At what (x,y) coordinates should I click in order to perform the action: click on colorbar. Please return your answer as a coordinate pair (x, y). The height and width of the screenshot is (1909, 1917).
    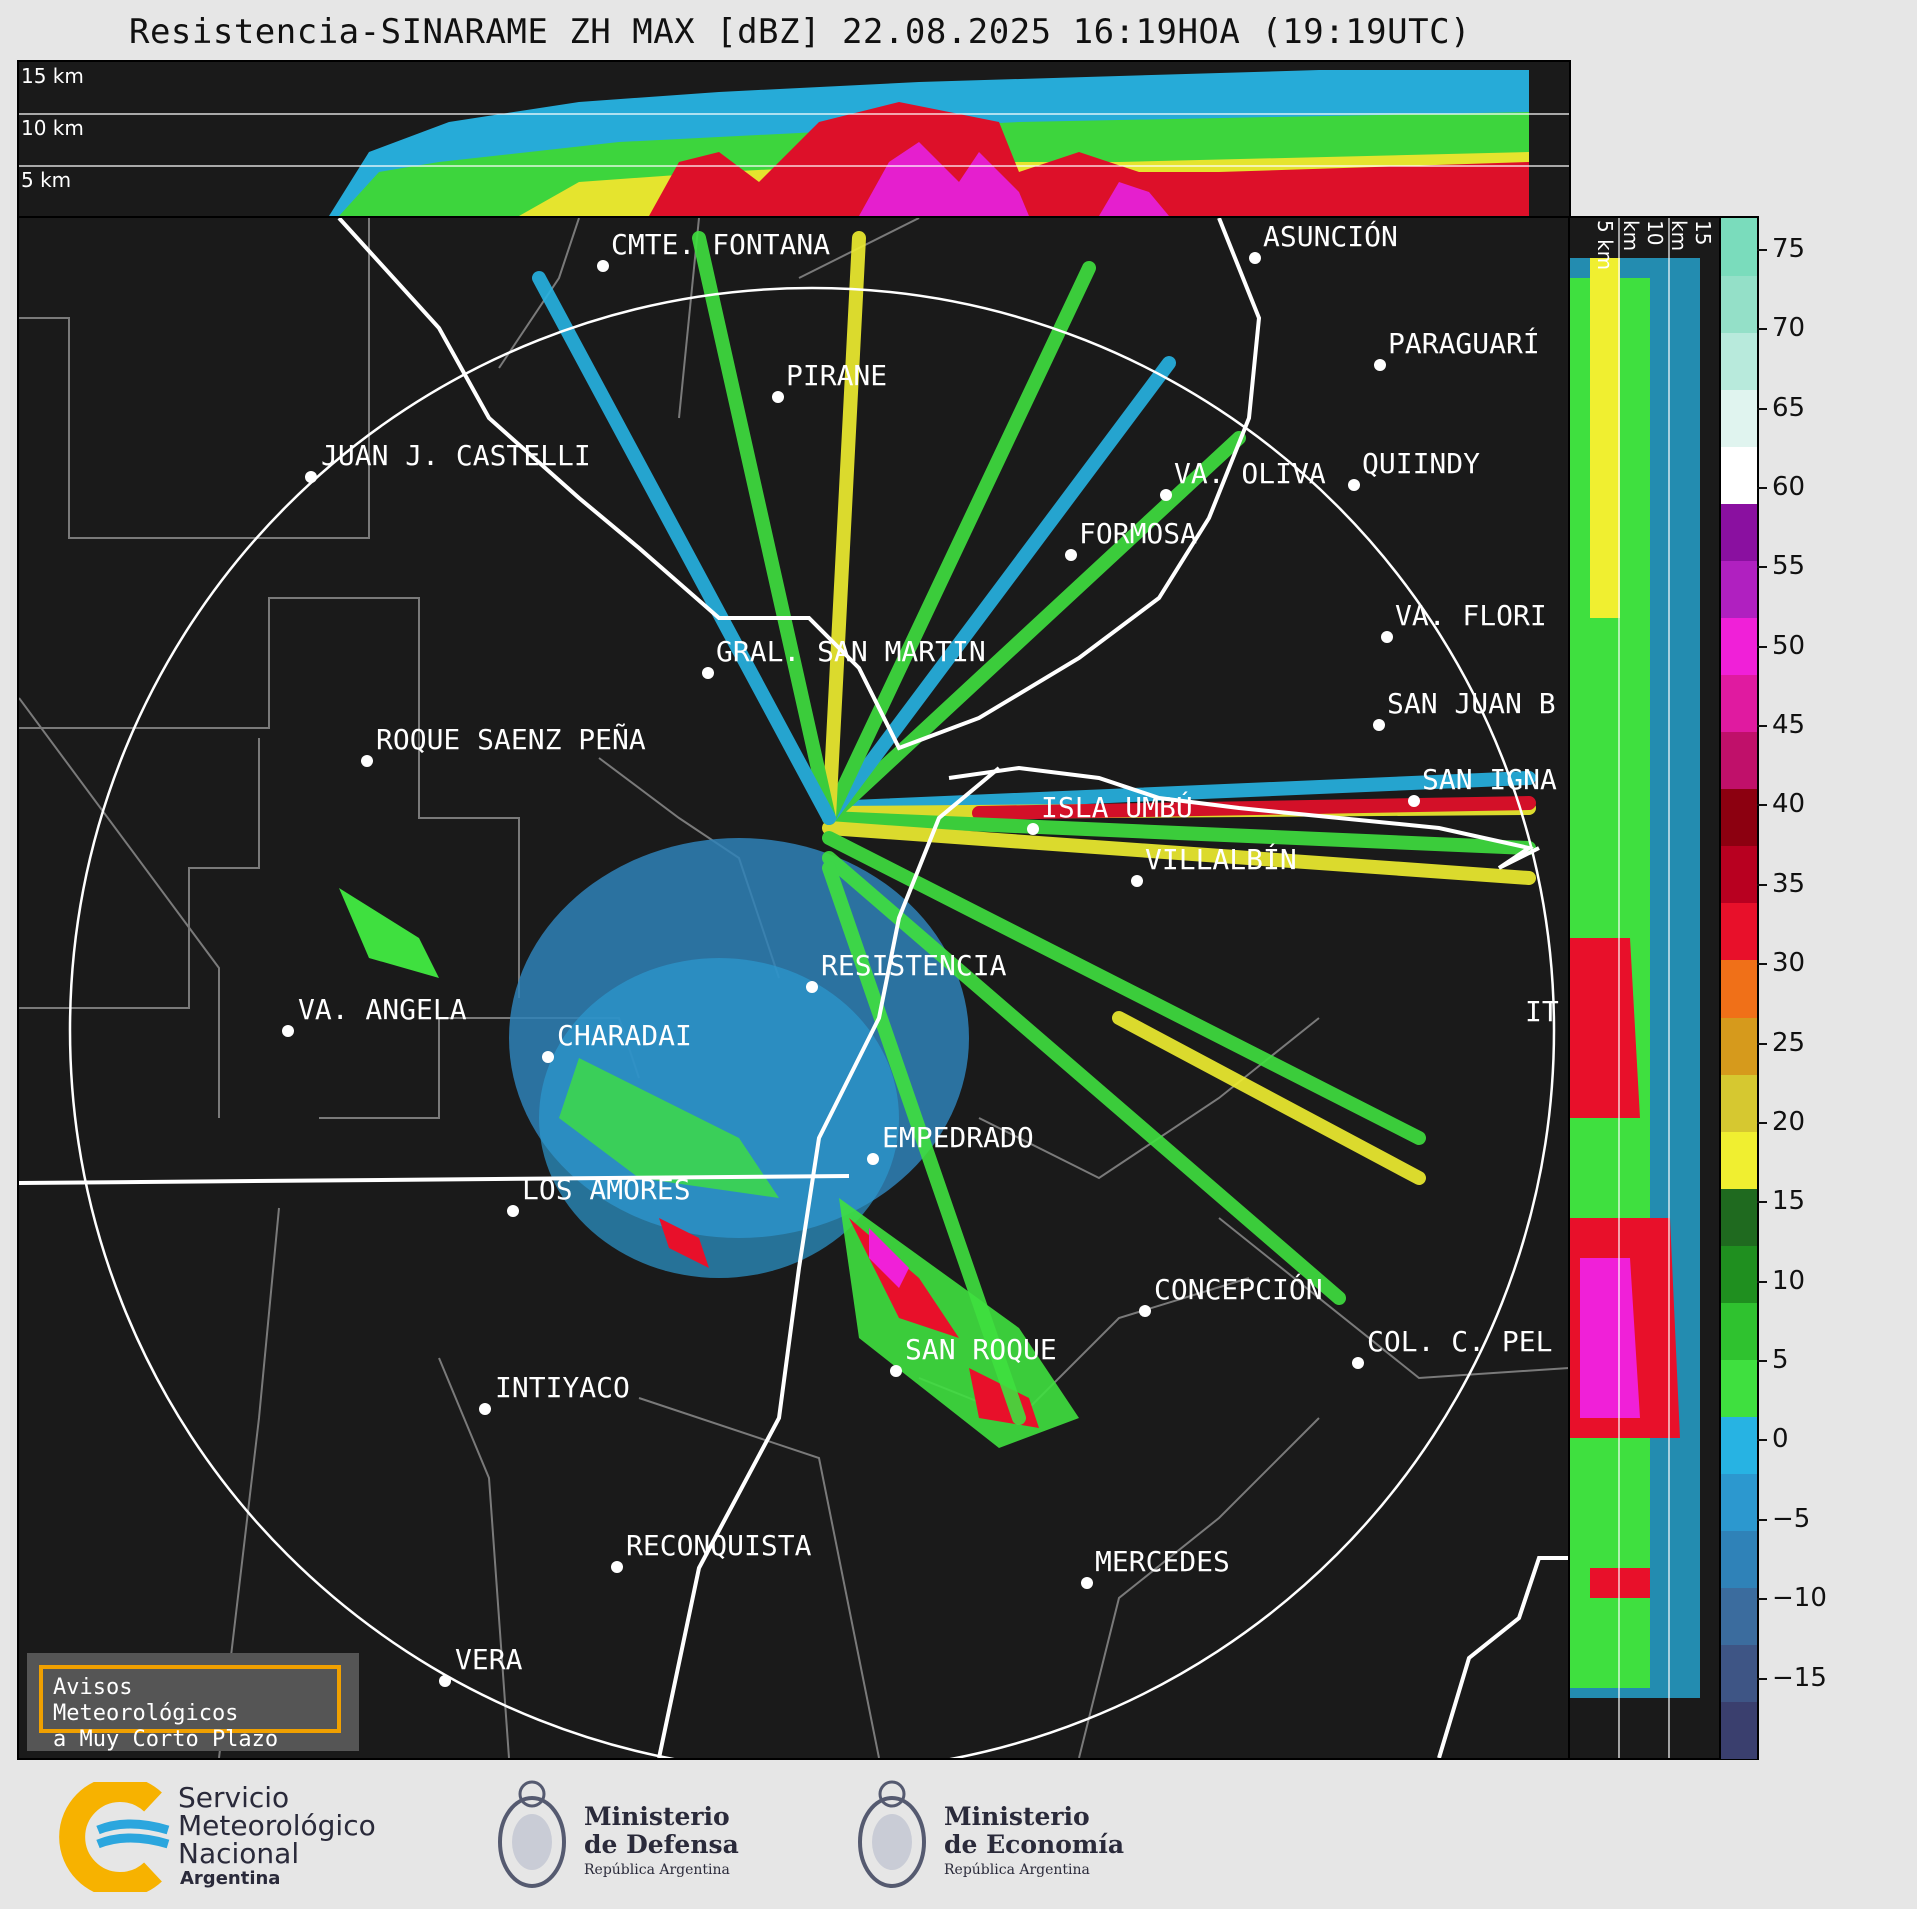
    Looking at the image, I should click on (1739, 988).